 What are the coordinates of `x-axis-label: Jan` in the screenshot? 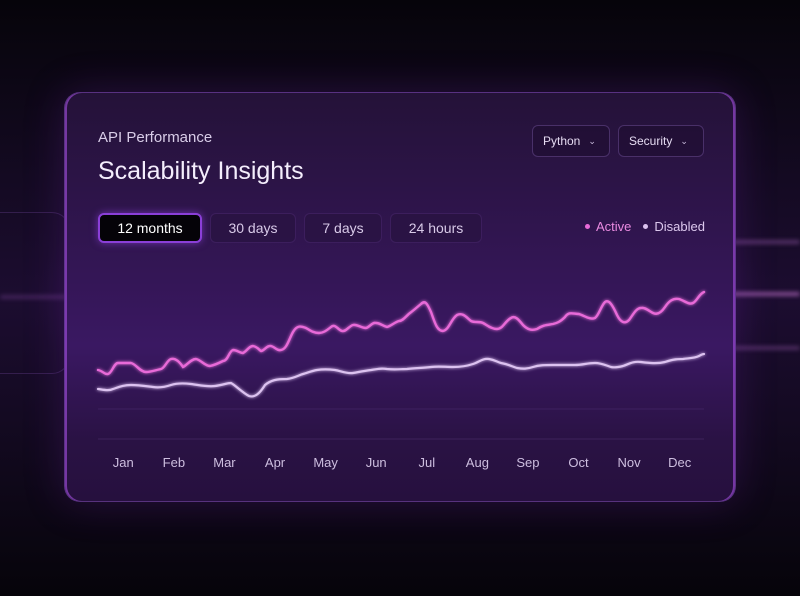 It's located at (123, 462).